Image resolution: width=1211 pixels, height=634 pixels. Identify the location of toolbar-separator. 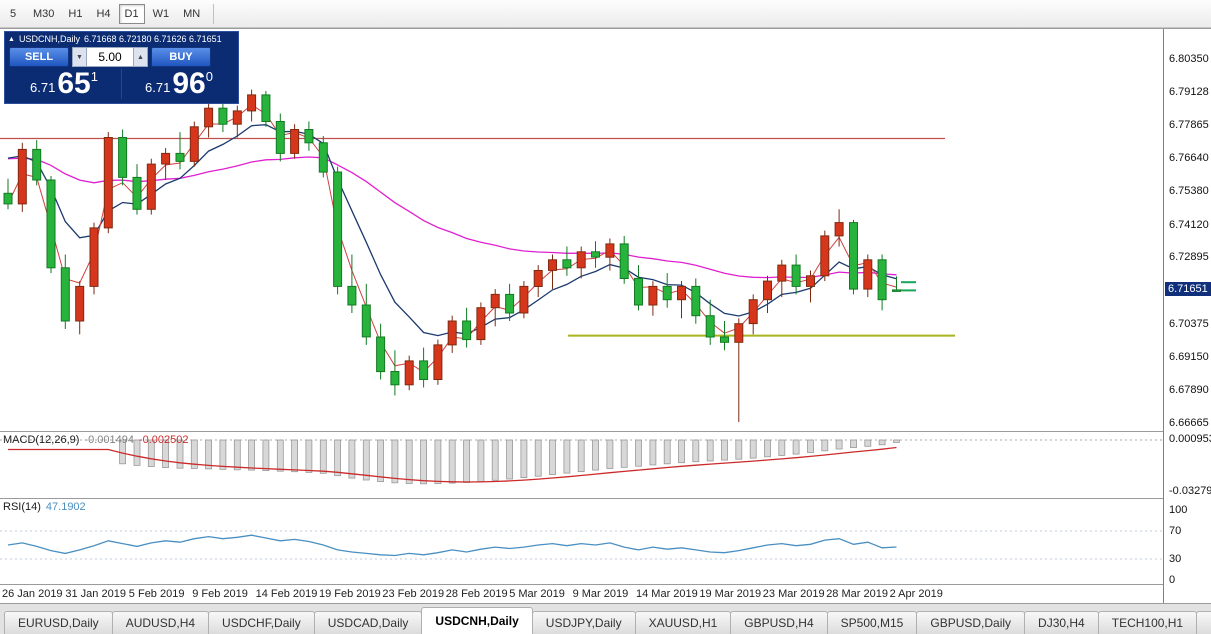
(214, 13).